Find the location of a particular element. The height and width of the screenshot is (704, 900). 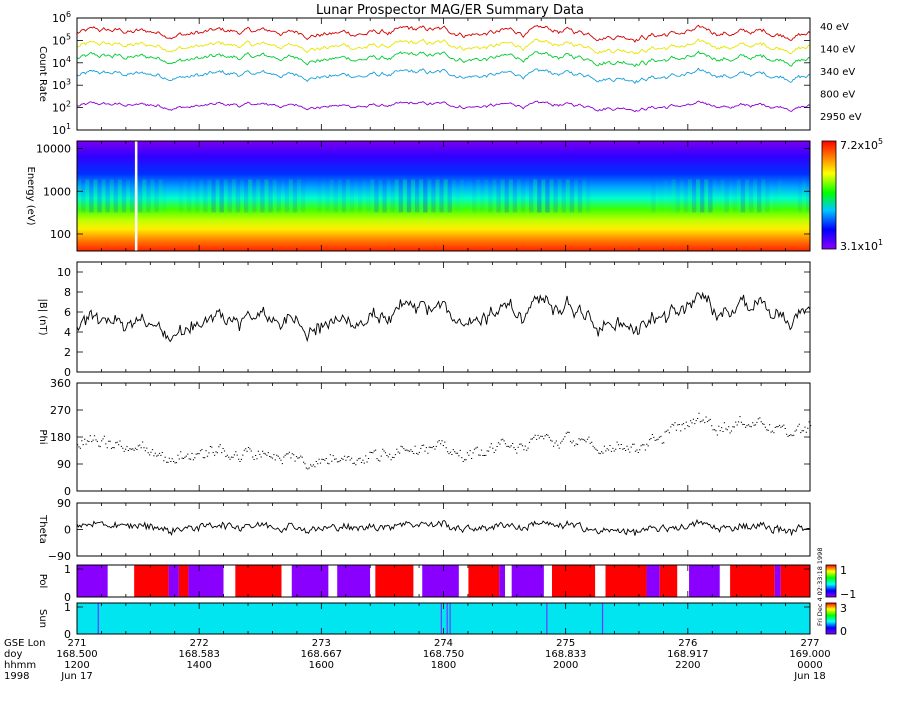

b-line is located at coordinates (443, 317).